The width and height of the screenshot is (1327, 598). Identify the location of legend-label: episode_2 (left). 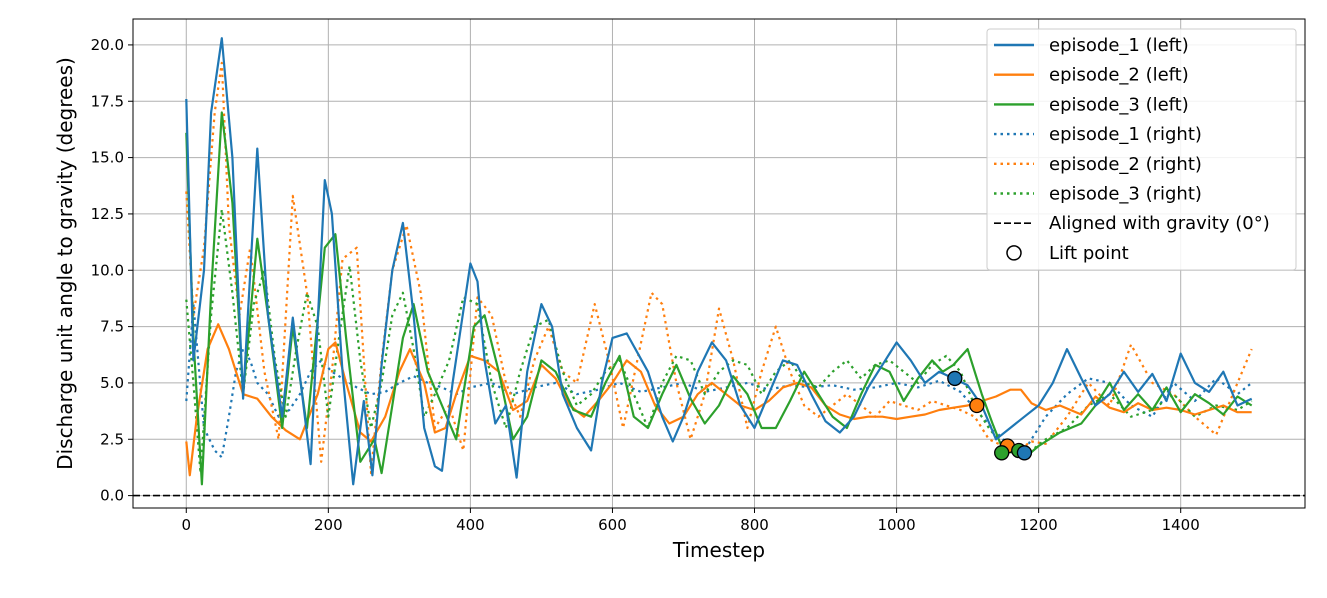
(1119, 75).